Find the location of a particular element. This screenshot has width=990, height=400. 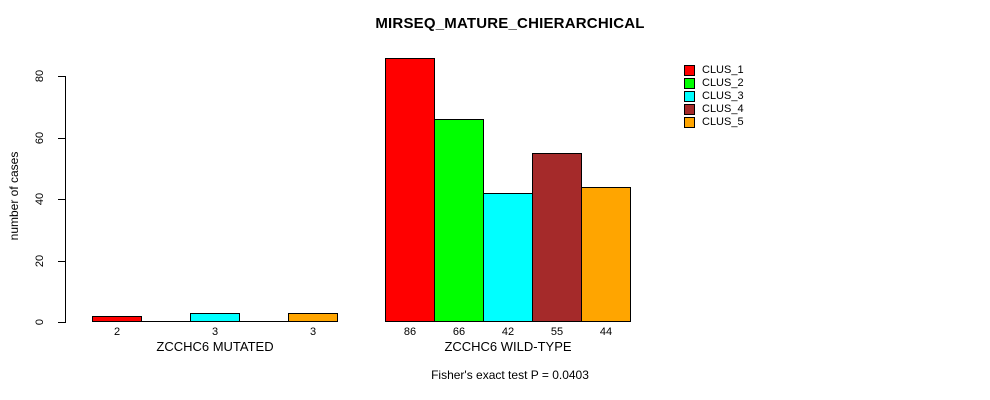

bar-value-label: 2 is located at coordinates (117, 332).